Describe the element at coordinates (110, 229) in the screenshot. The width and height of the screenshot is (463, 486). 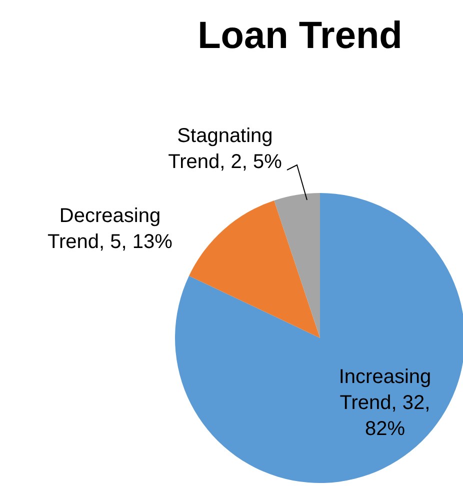
I see `slice-label: Decreasing Trend, 5, 13%` at that location.